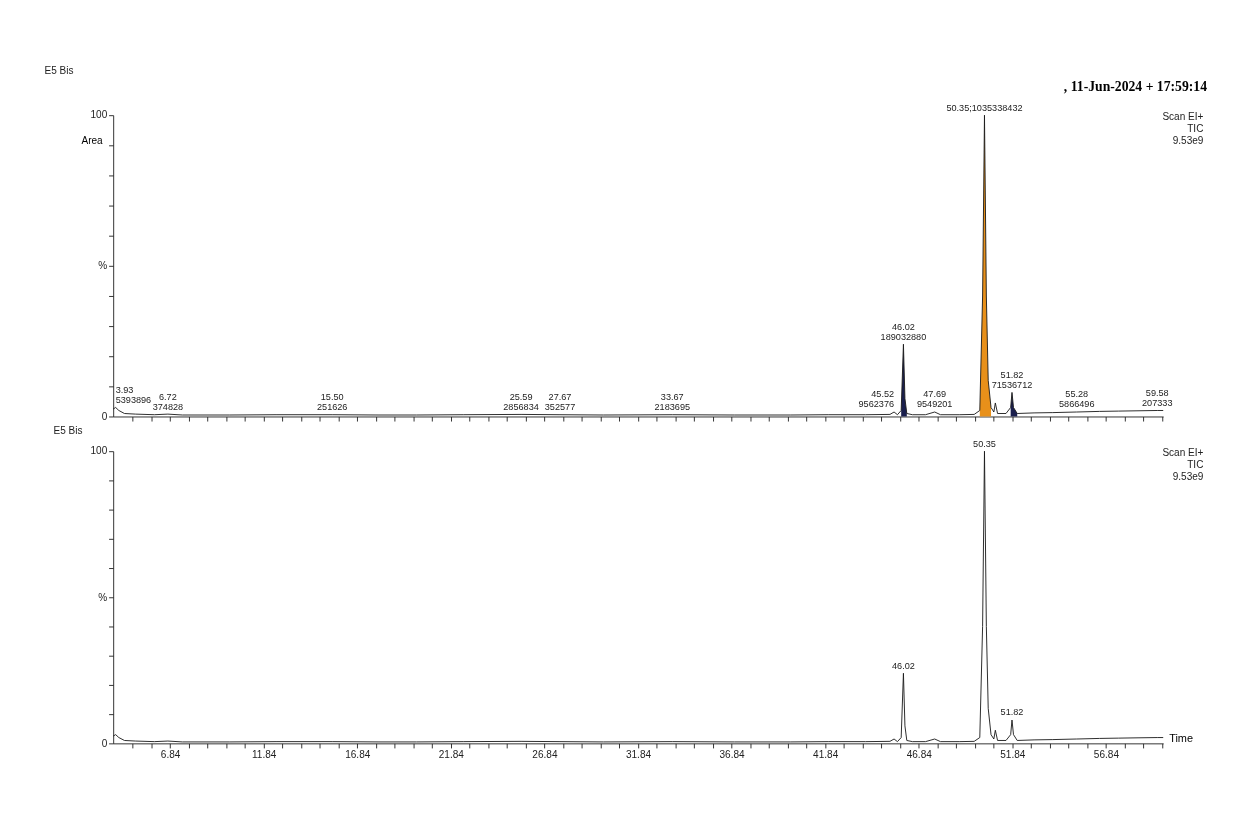 Image resolution: width=1260 pixels, height=826 pixels. What do you see at coordinates (876, 399) in the screenshot?
I see `annotation: 45.52 9562376` at bounding box center [876, 399].